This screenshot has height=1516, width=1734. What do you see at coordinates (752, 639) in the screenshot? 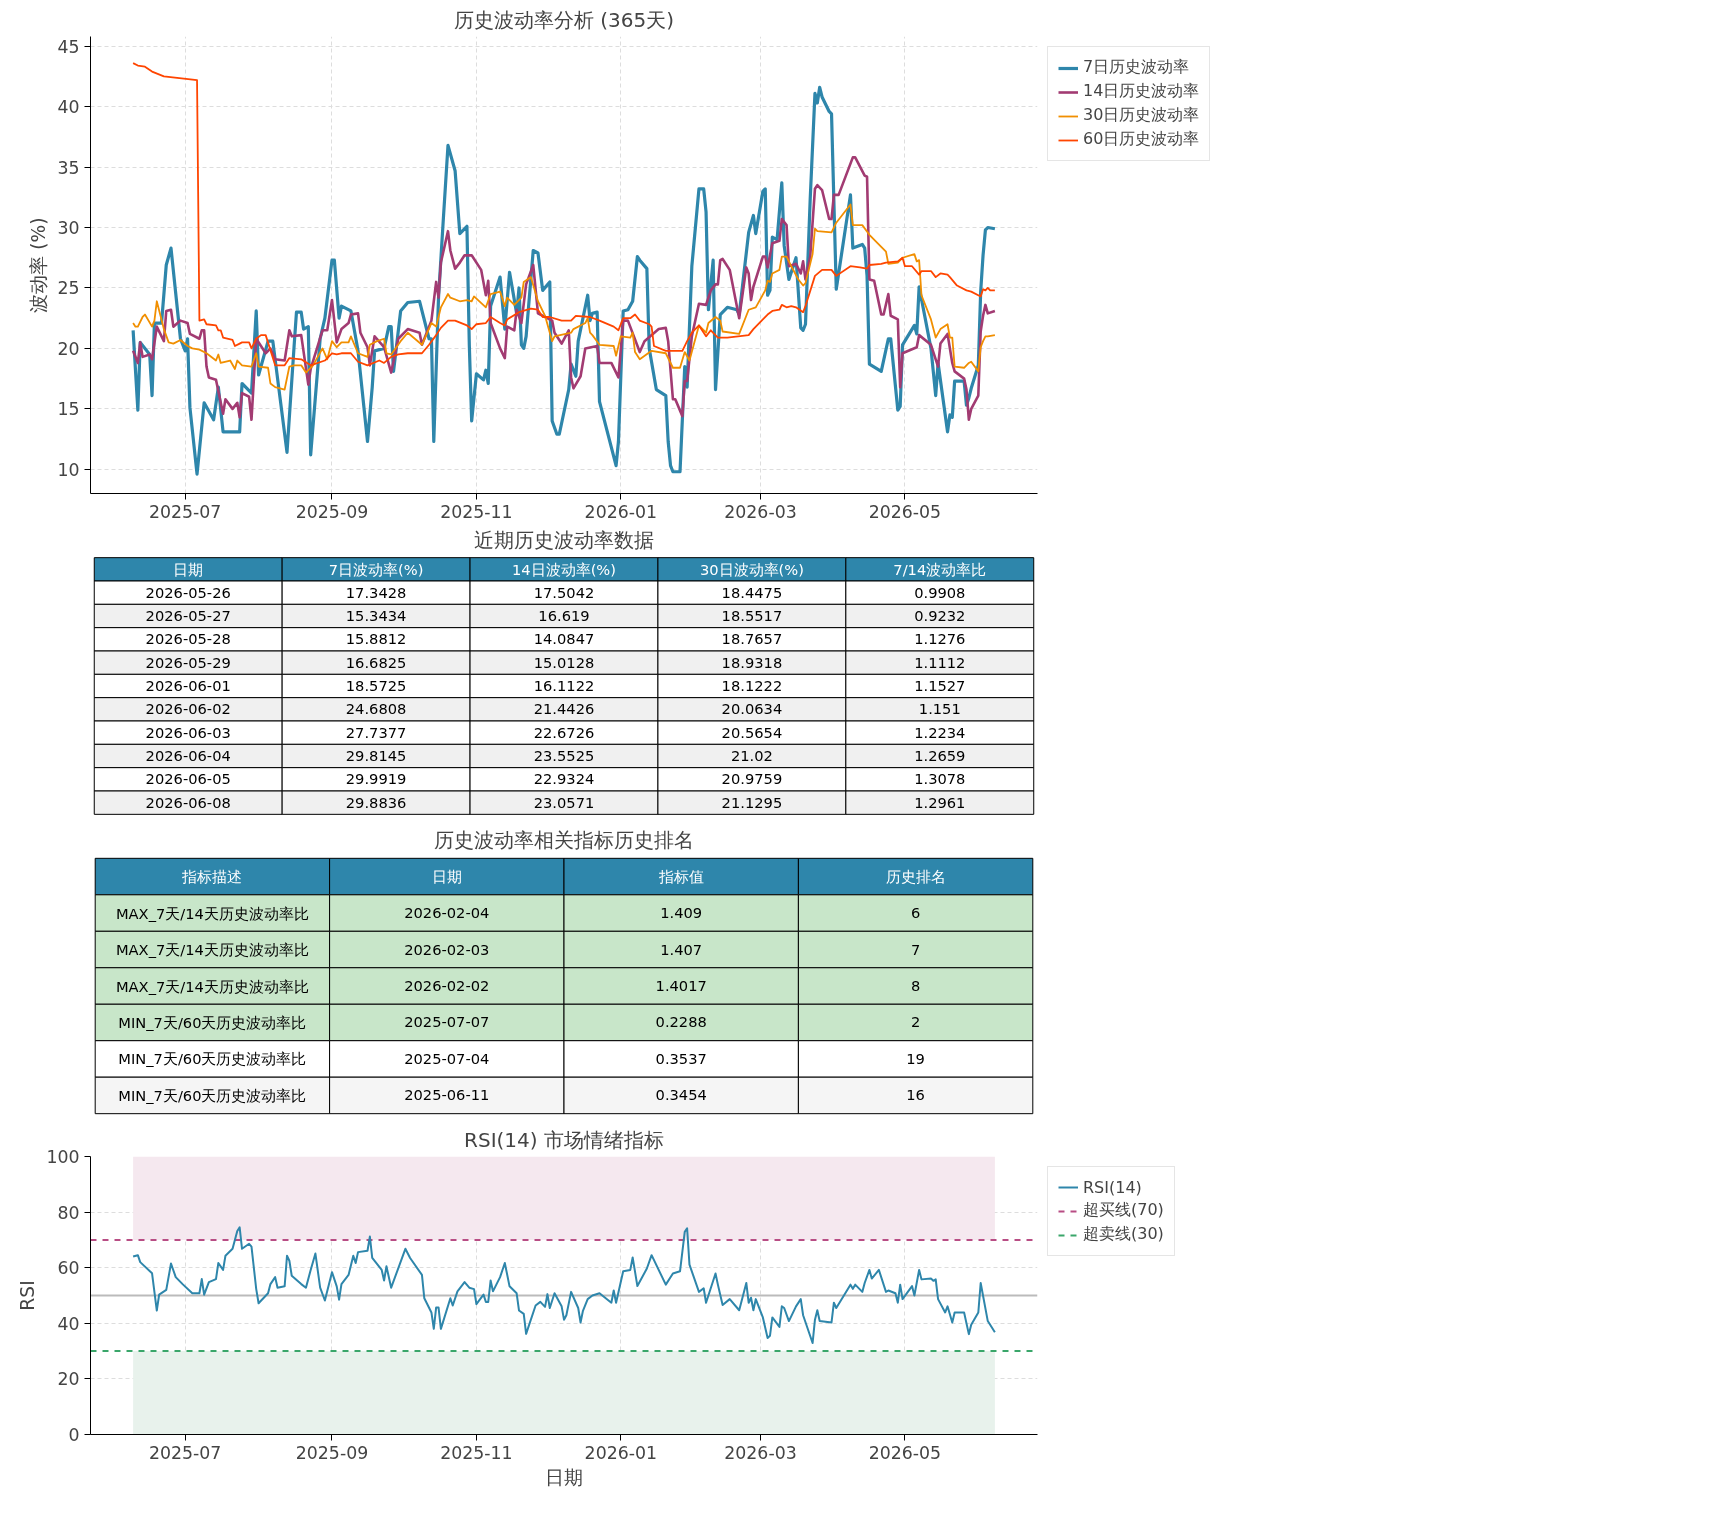
I see `text: 18.7657` at bounding box center [752, 639].